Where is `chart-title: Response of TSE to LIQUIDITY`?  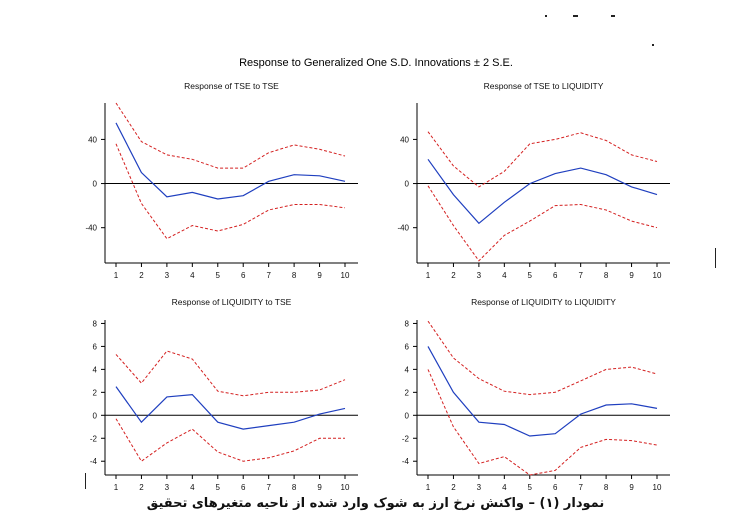
chart-title: Response of TSE to LIQUIDITY is located at coordinates (544, 86).